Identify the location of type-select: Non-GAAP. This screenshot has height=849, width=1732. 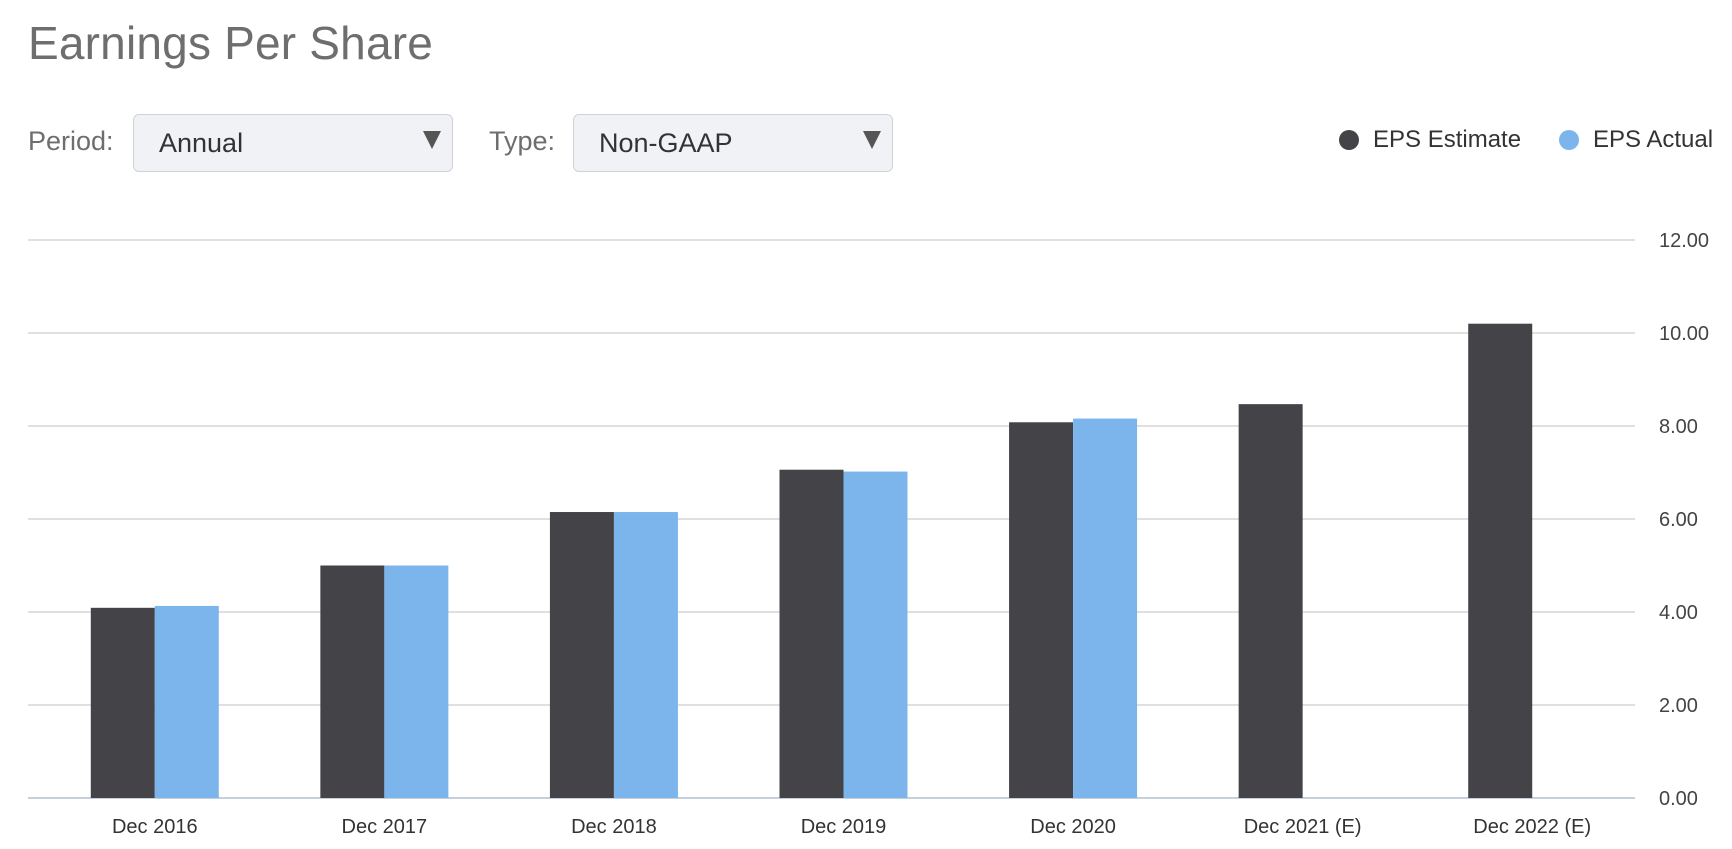
(733, 143).